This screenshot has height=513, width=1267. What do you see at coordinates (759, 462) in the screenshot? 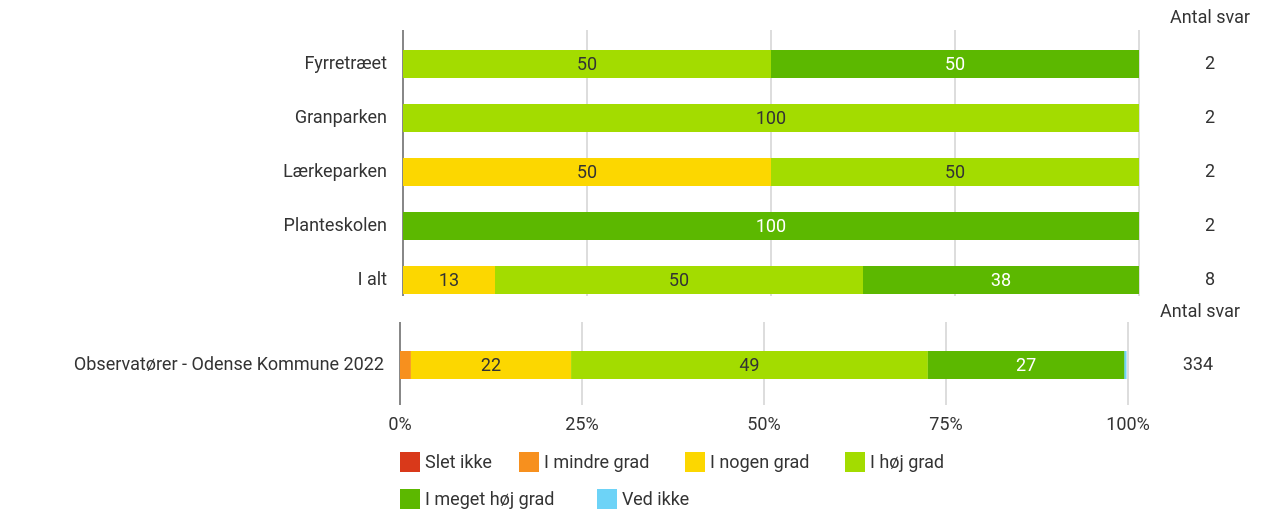
I see `legend-label: I nogen grad` at bounding box center [759, 462].